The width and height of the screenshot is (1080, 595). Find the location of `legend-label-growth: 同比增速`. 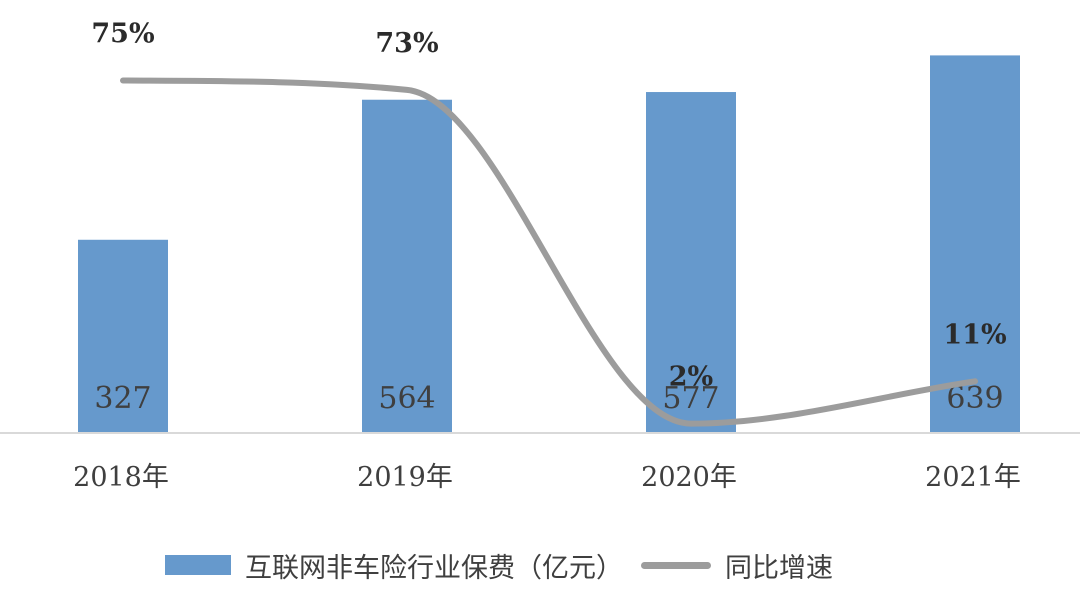

legend-label-growth: 同比增速 is located at coordinates (779, 568).